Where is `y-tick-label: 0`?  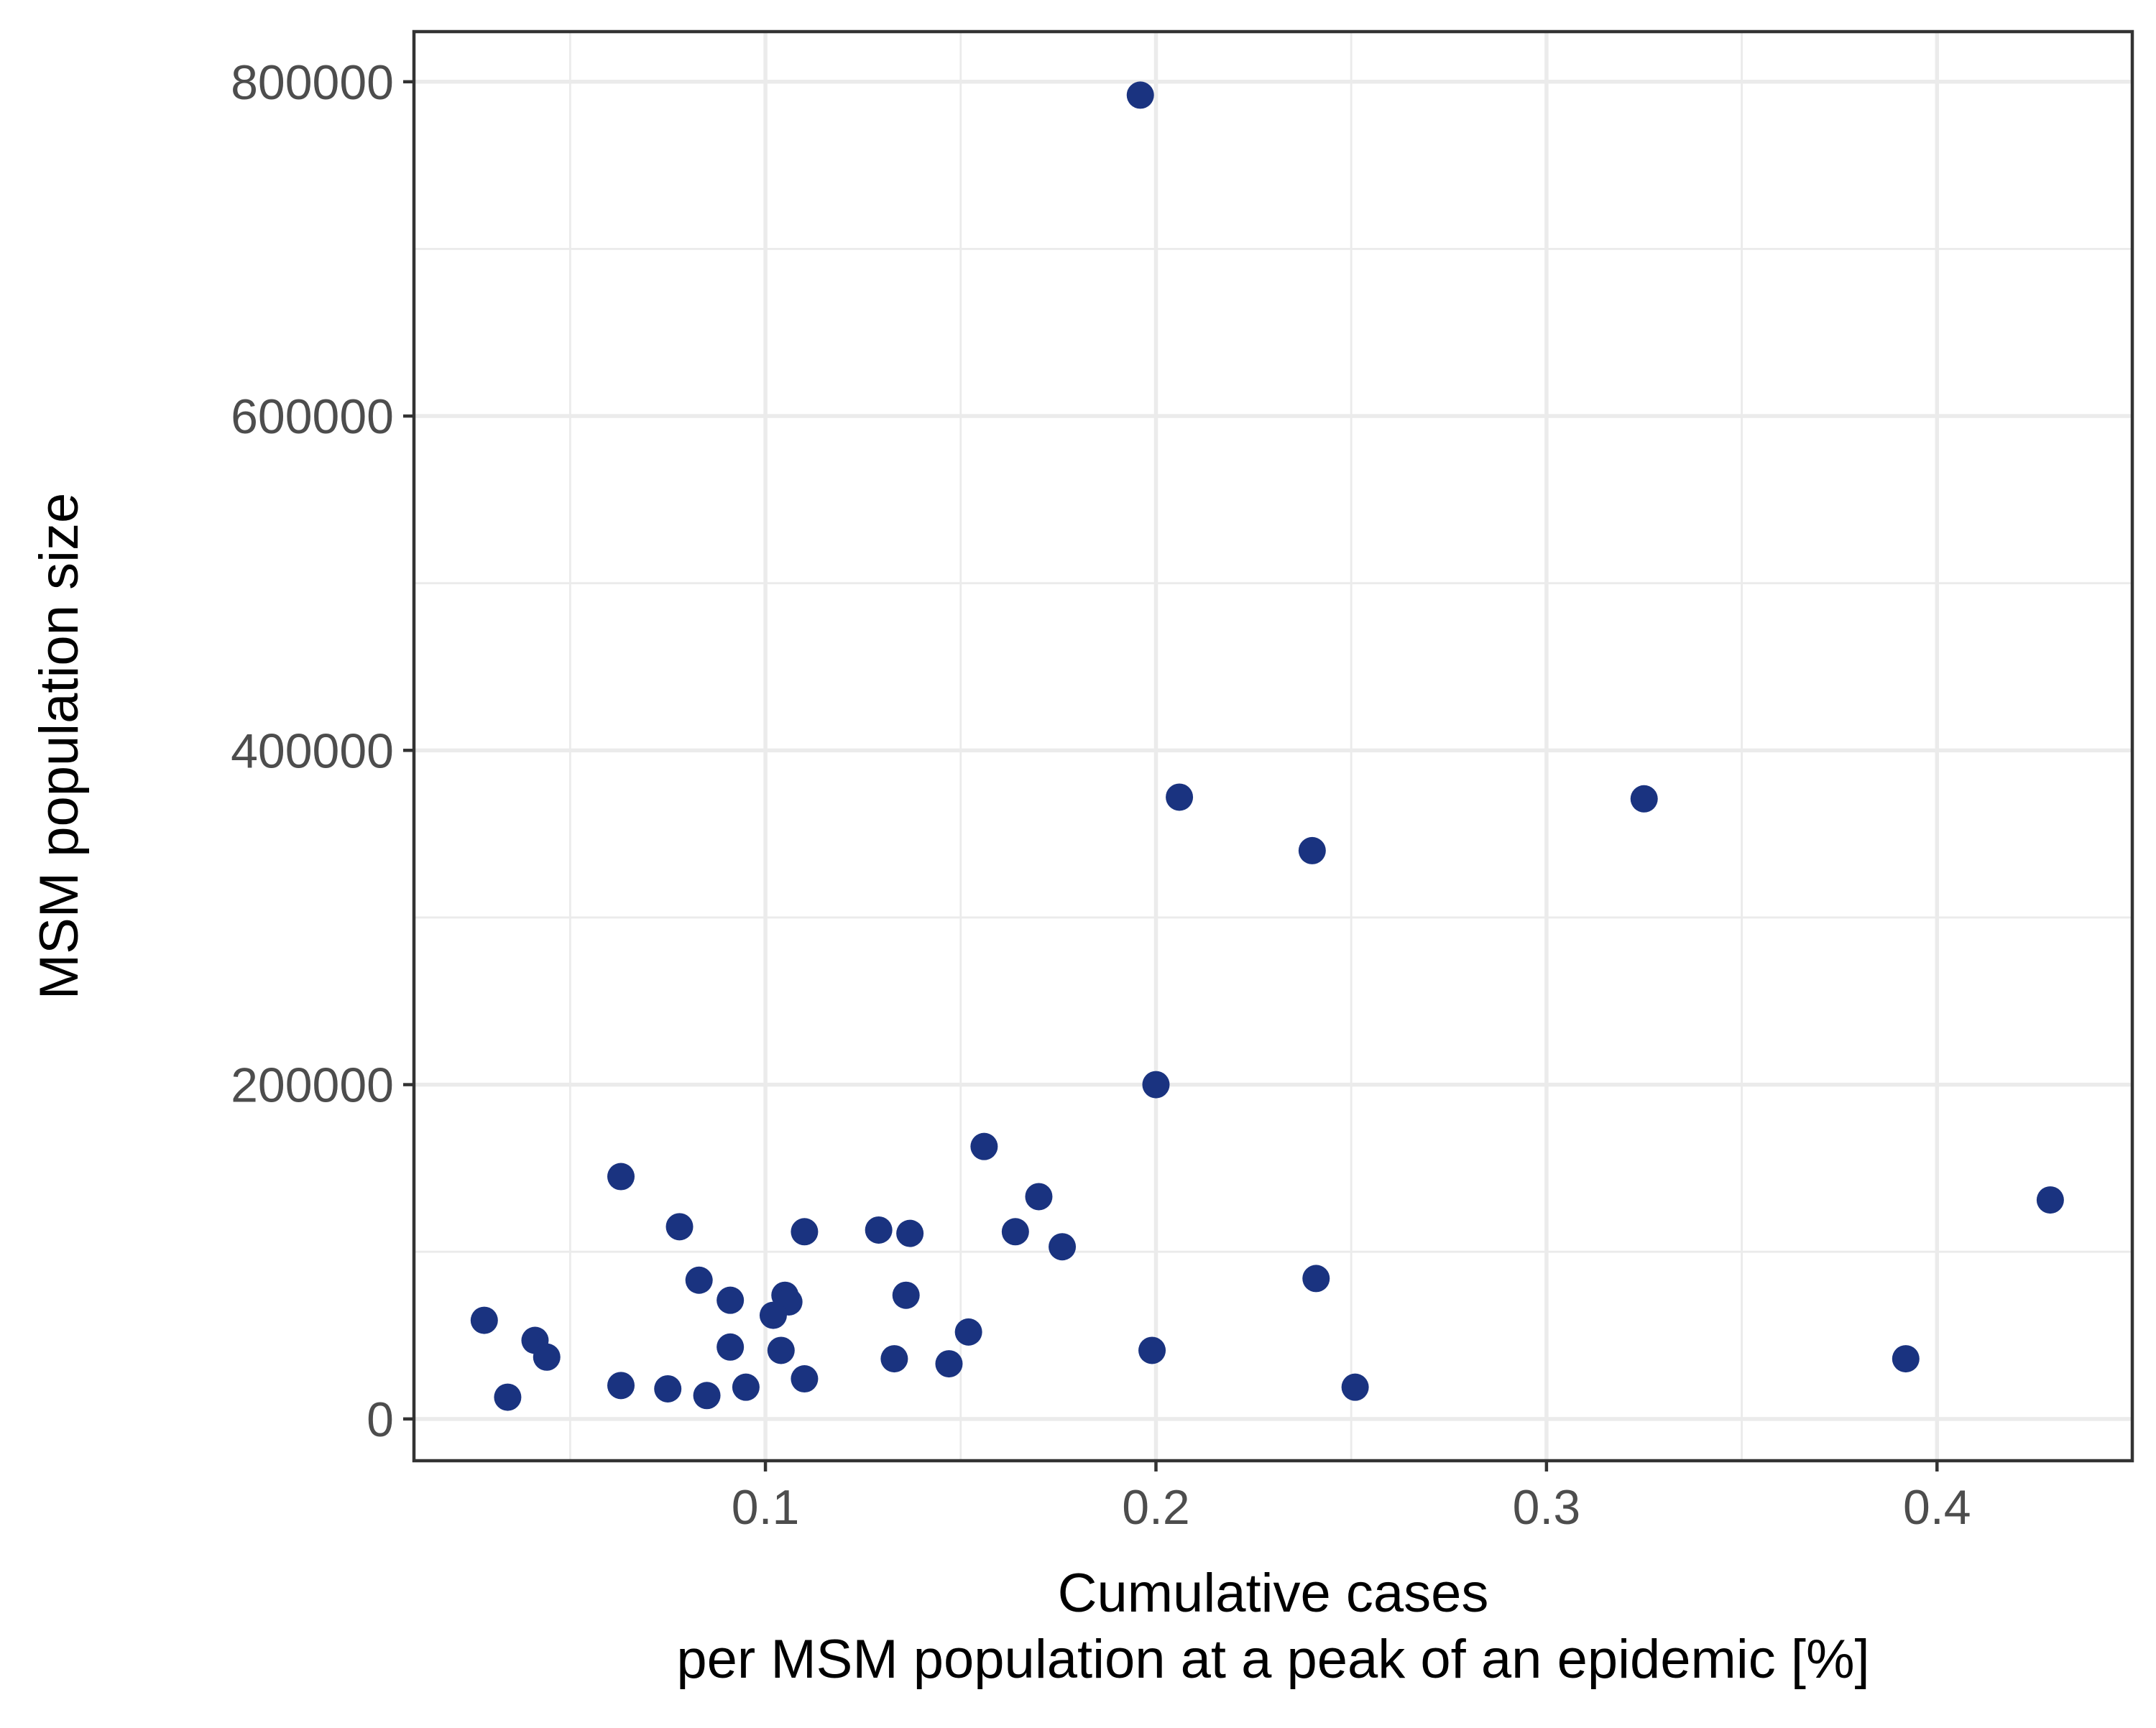
y-tick-label: 0 is located at coordinates (380, 1419).